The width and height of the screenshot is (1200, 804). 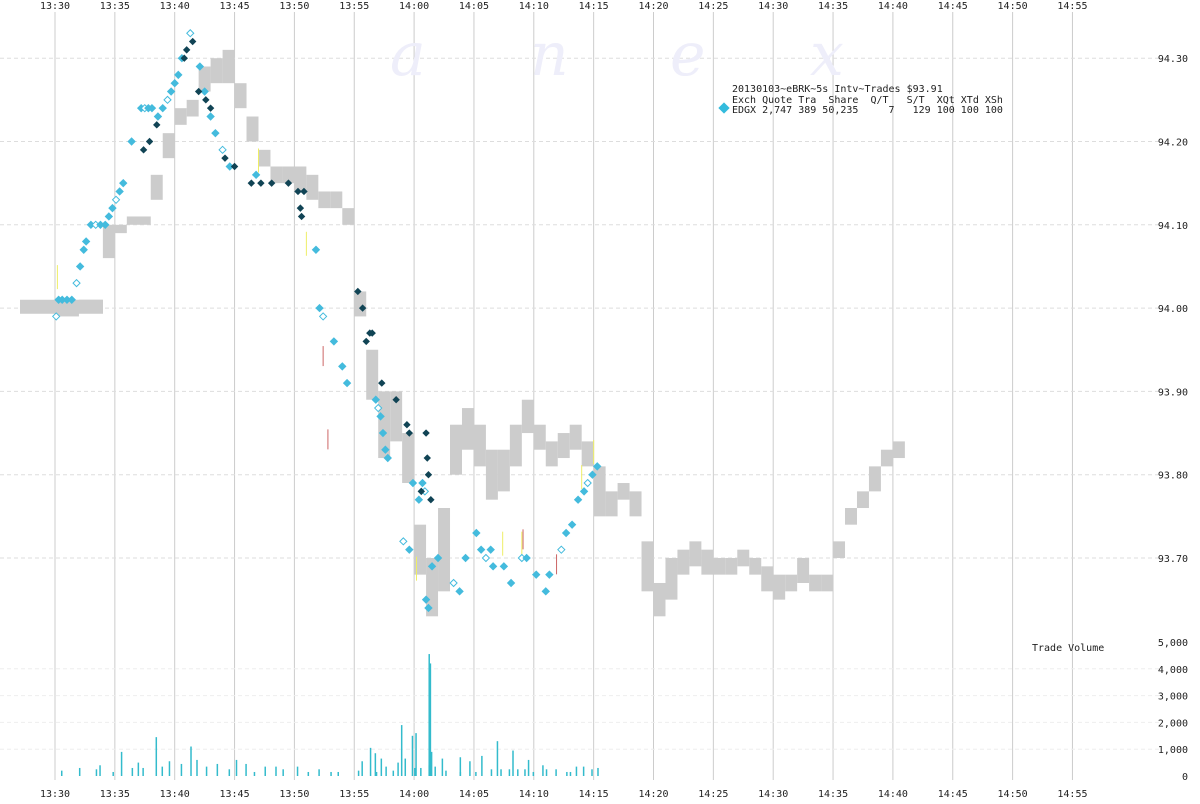 I want to click on x-tick-label-top: 14:00, so click(x=414, y=6).